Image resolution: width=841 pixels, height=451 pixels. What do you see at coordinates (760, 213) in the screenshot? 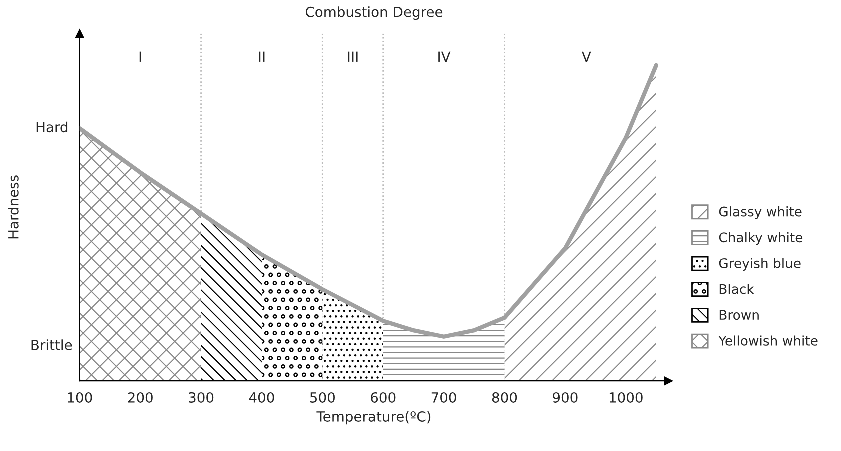
I see `legend-label: Glassy white` at bounding box center [760, 213].